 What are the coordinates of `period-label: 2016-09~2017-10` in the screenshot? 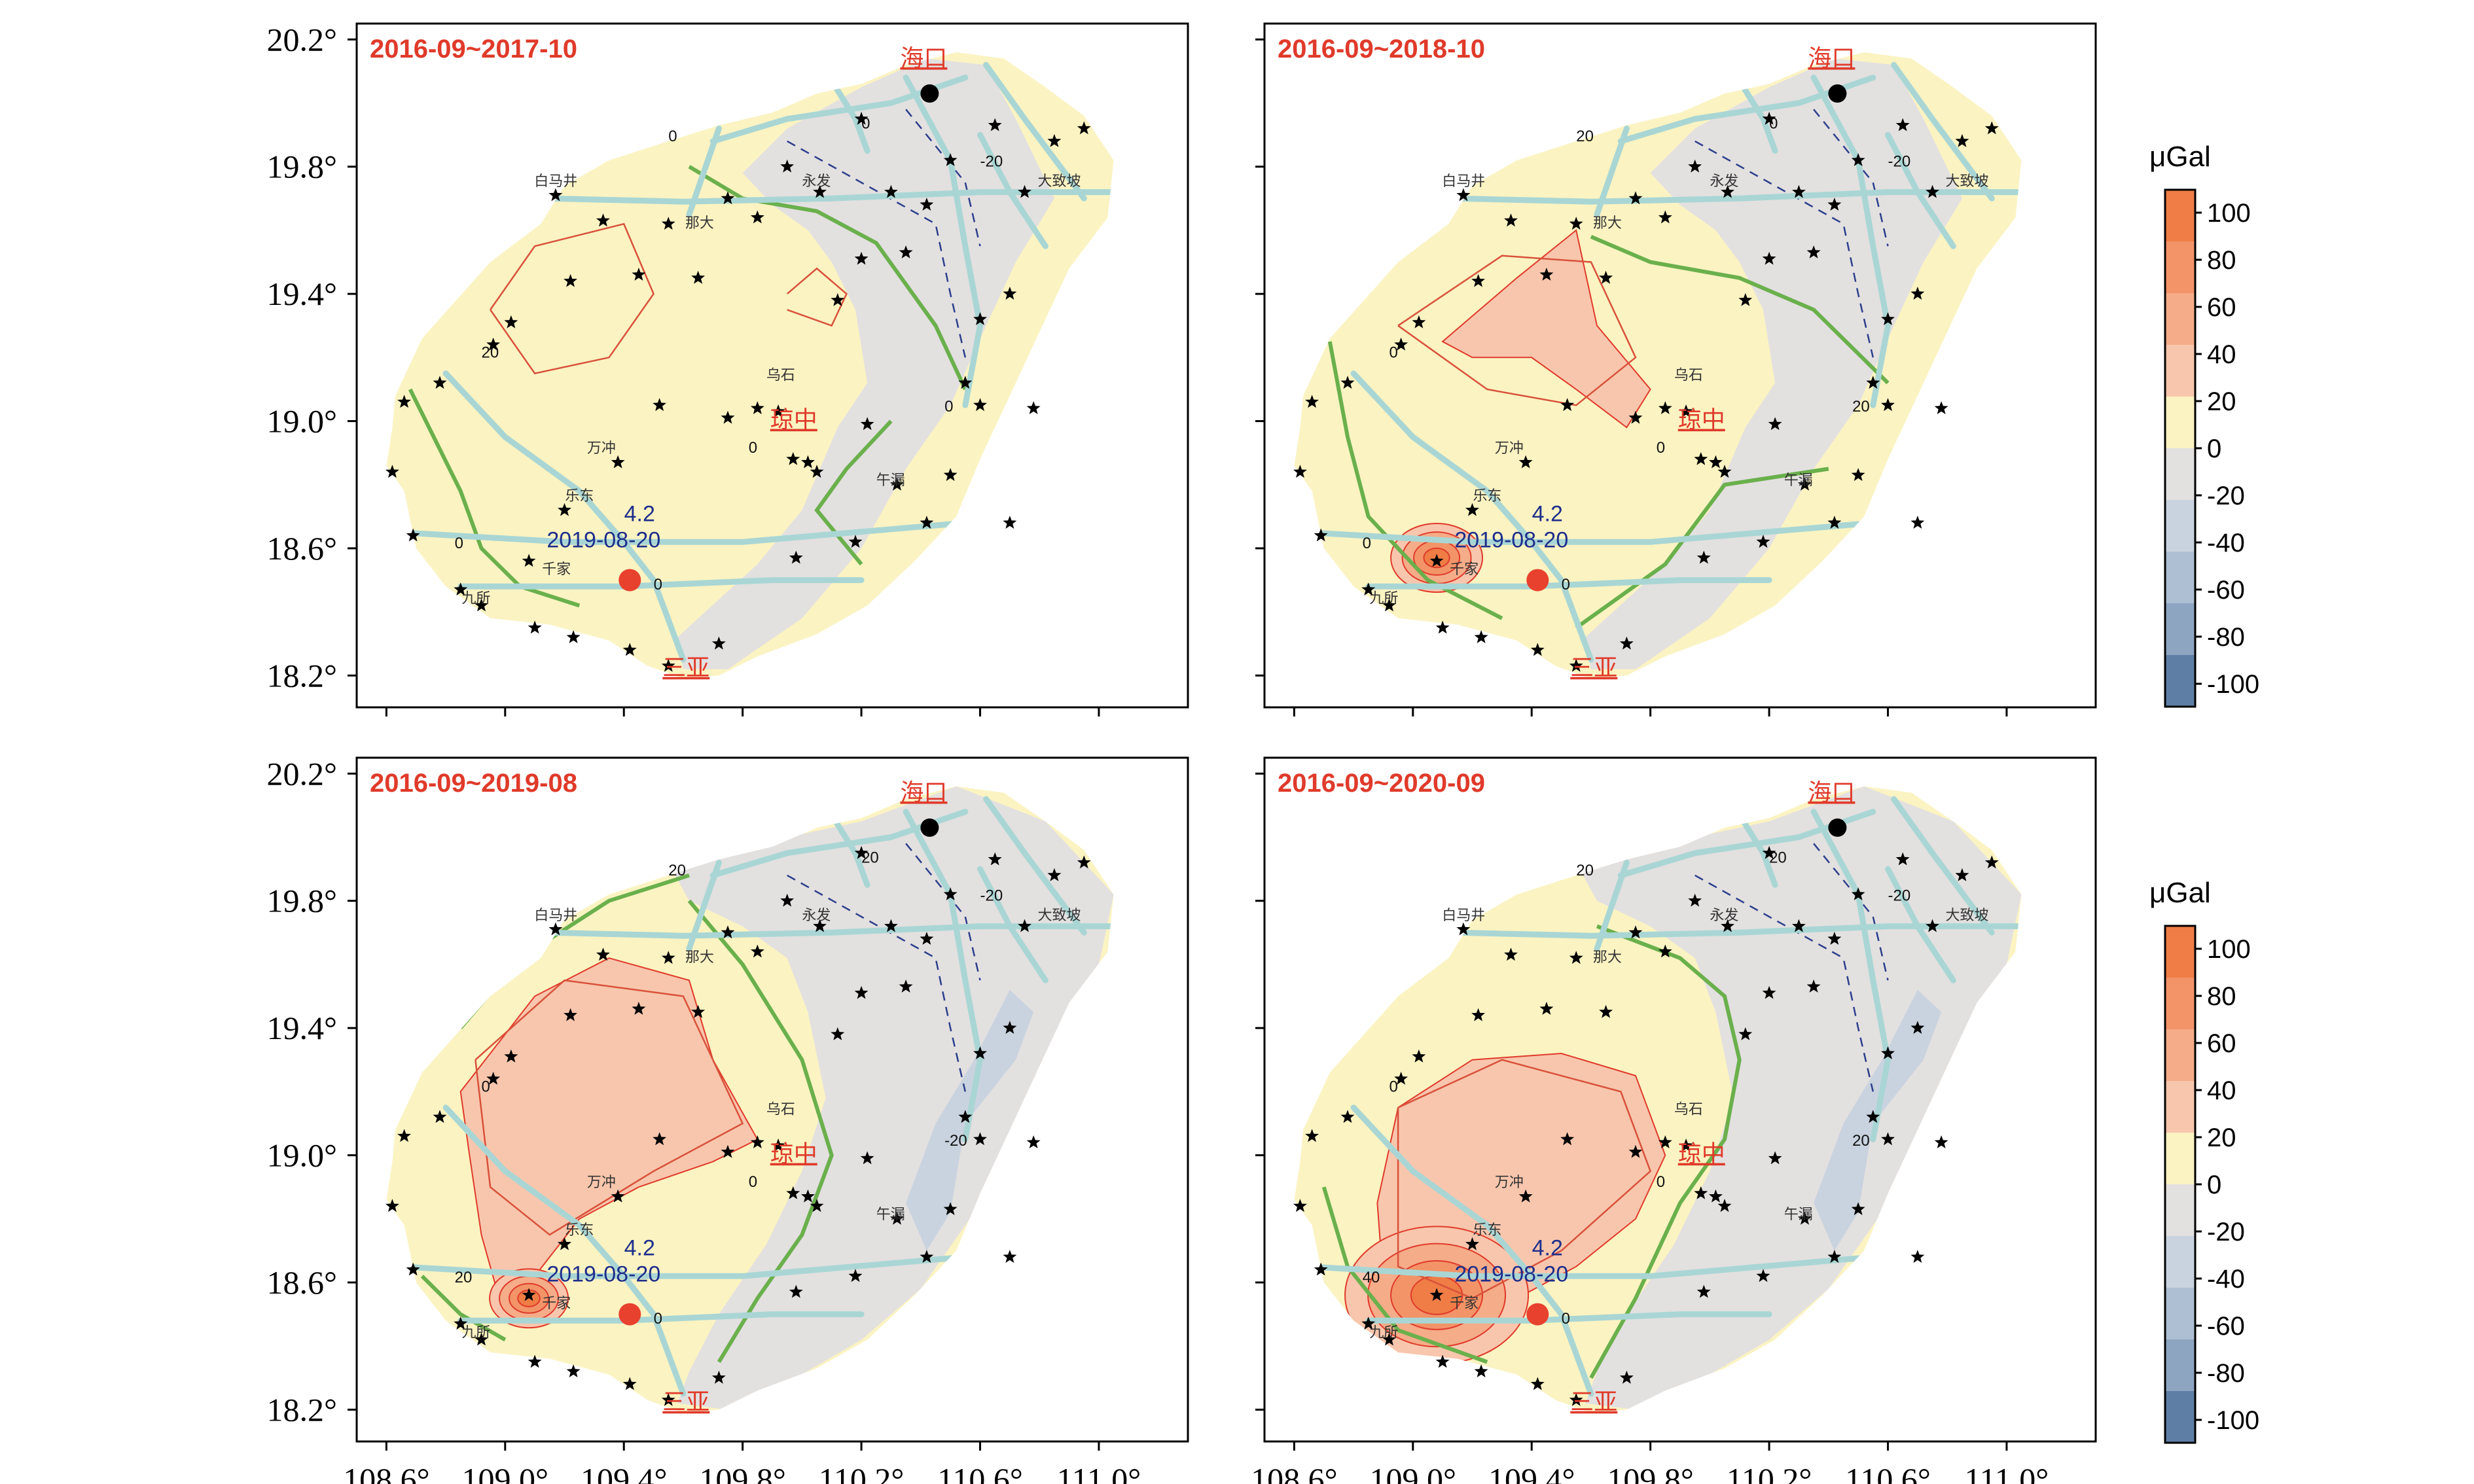 It's located at (473, 49).